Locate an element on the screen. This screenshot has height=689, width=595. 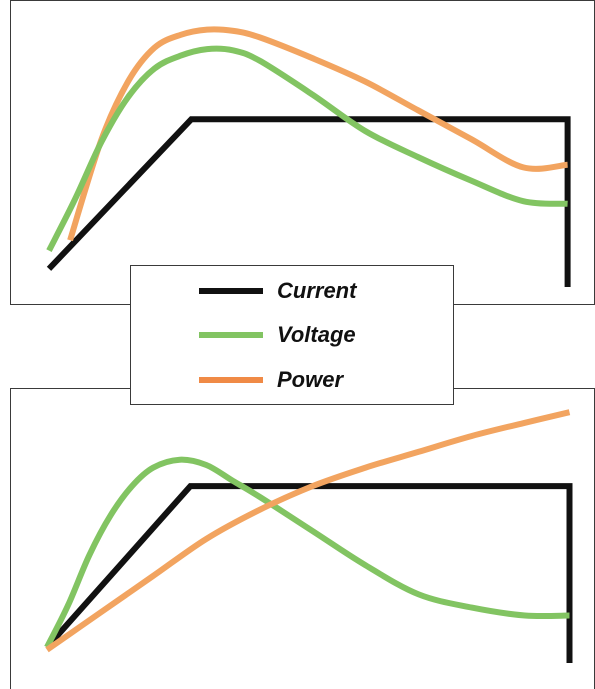
legend-swatch-current is located at coordinates (231, 291).